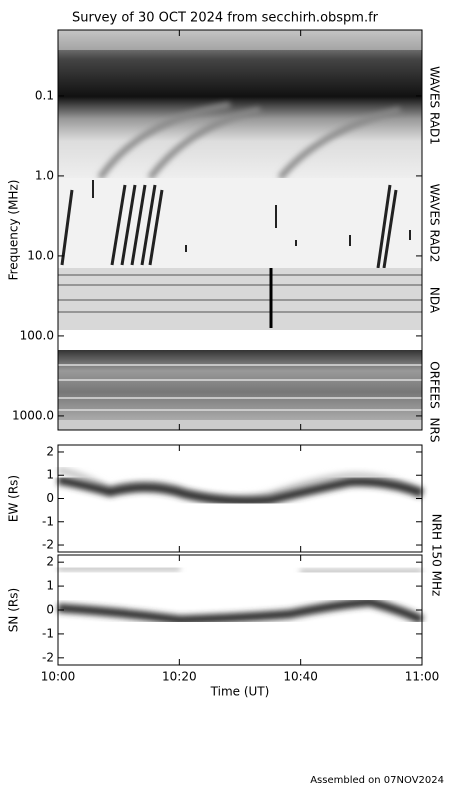 The height and width of the screenshot is (800, 450). I want to click on y-tick-label: 100.0, so click(37, 335).